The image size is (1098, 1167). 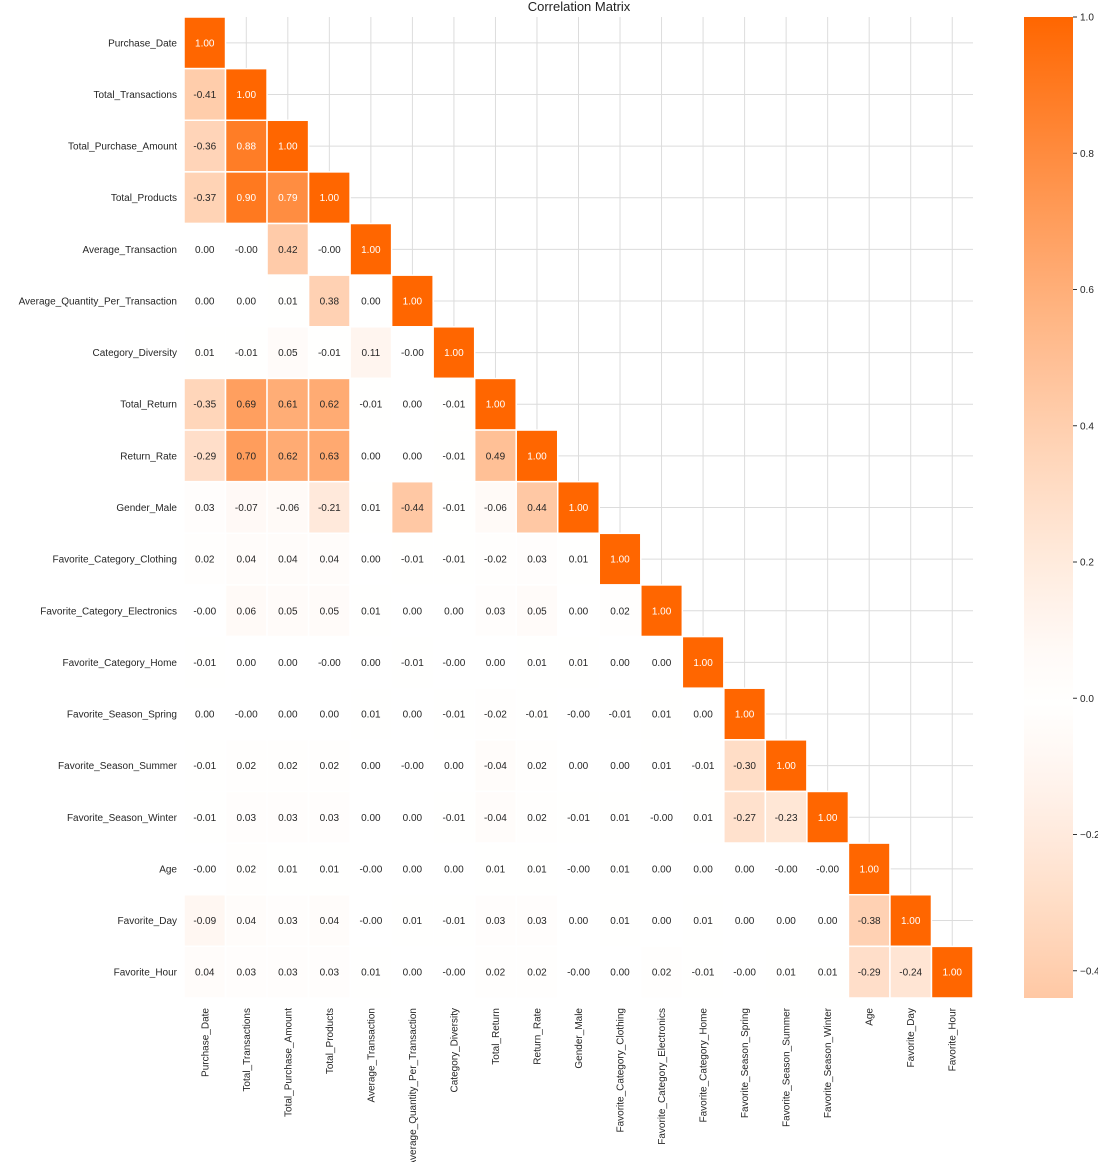 What do you see at coordinates (495, 766) in the screenshot?
I see `cell-value-label: -0.04` at bounding box center [495, 766].